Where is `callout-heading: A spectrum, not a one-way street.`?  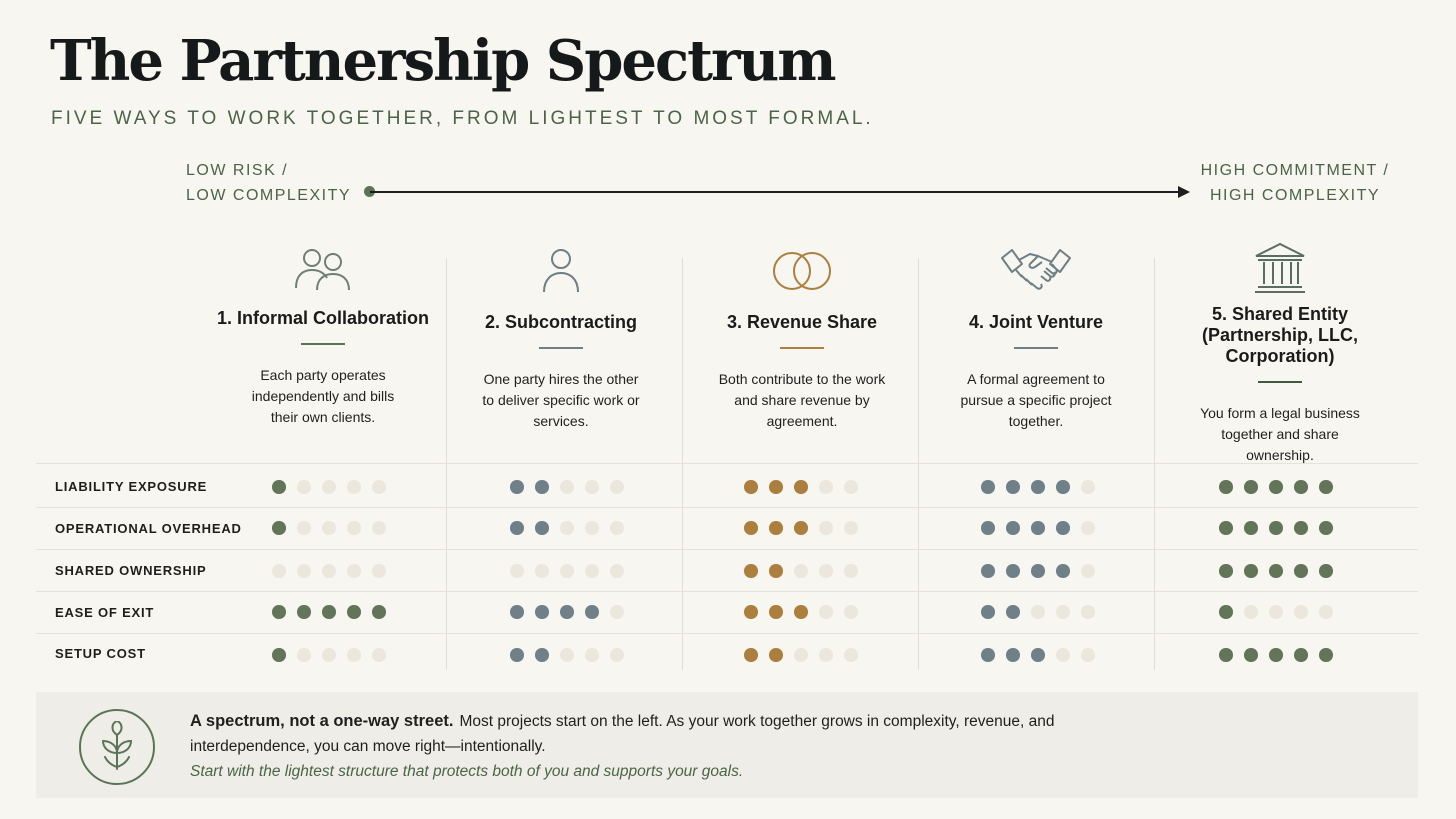 callout-heading: A spectrum, not a one-way street. is located at coordinates (322, 721).